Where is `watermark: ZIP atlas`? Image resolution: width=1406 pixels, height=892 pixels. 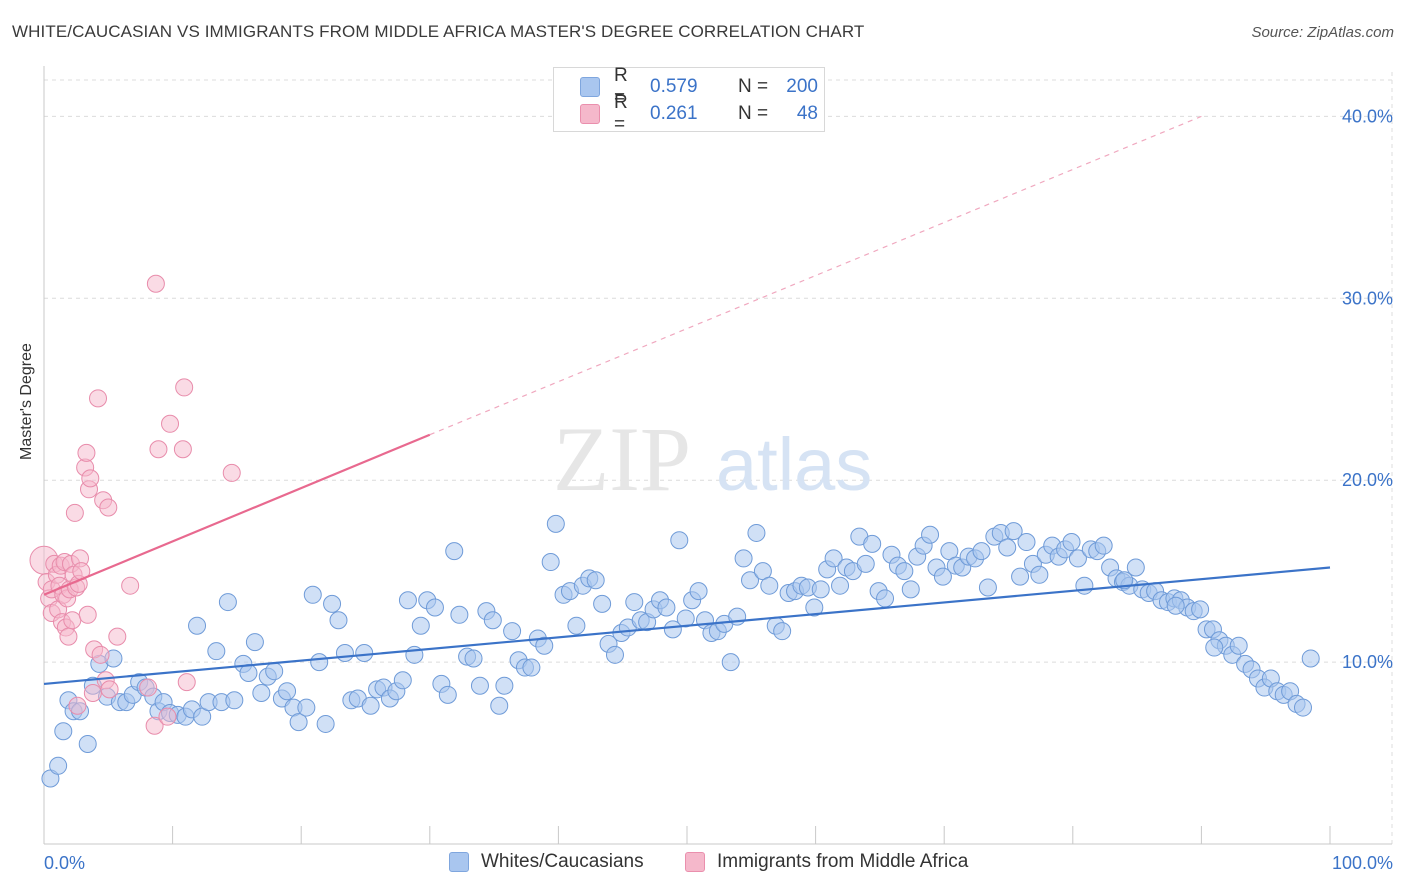
watermark: ZIP atlas is located at coordinates (712, 459).